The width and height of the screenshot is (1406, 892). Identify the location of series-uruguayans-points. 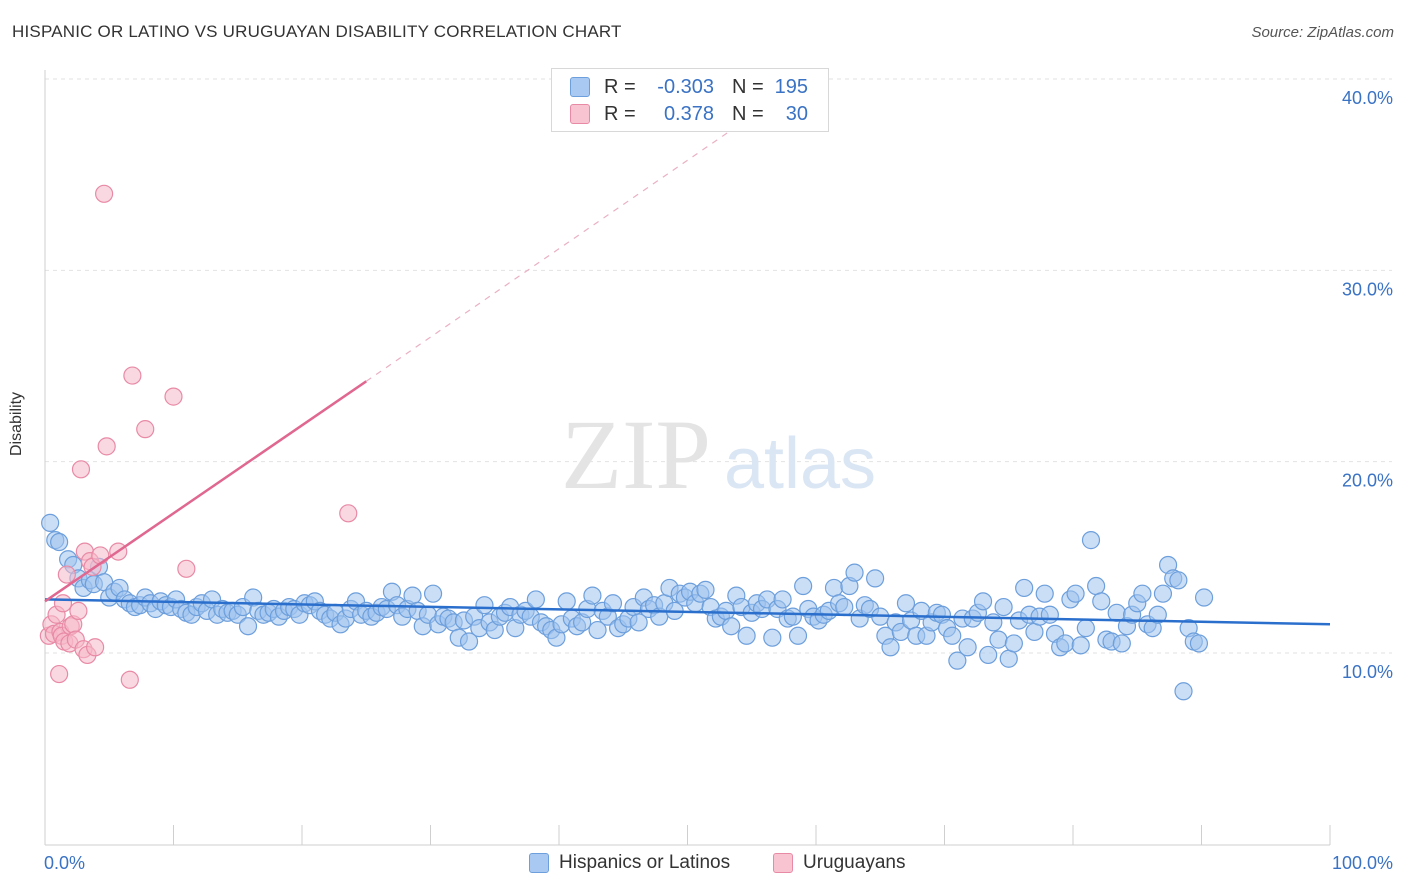
(198, 436).